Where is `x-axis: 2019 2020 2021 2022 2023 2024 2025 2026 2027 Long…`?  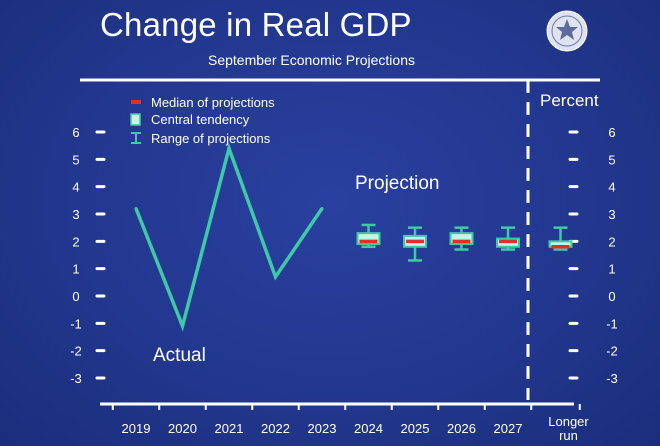
x-axis: 2019 2020 2021 2022 2023 2024 2025 2026 2027 Long… is located at coordinates (344, 422).